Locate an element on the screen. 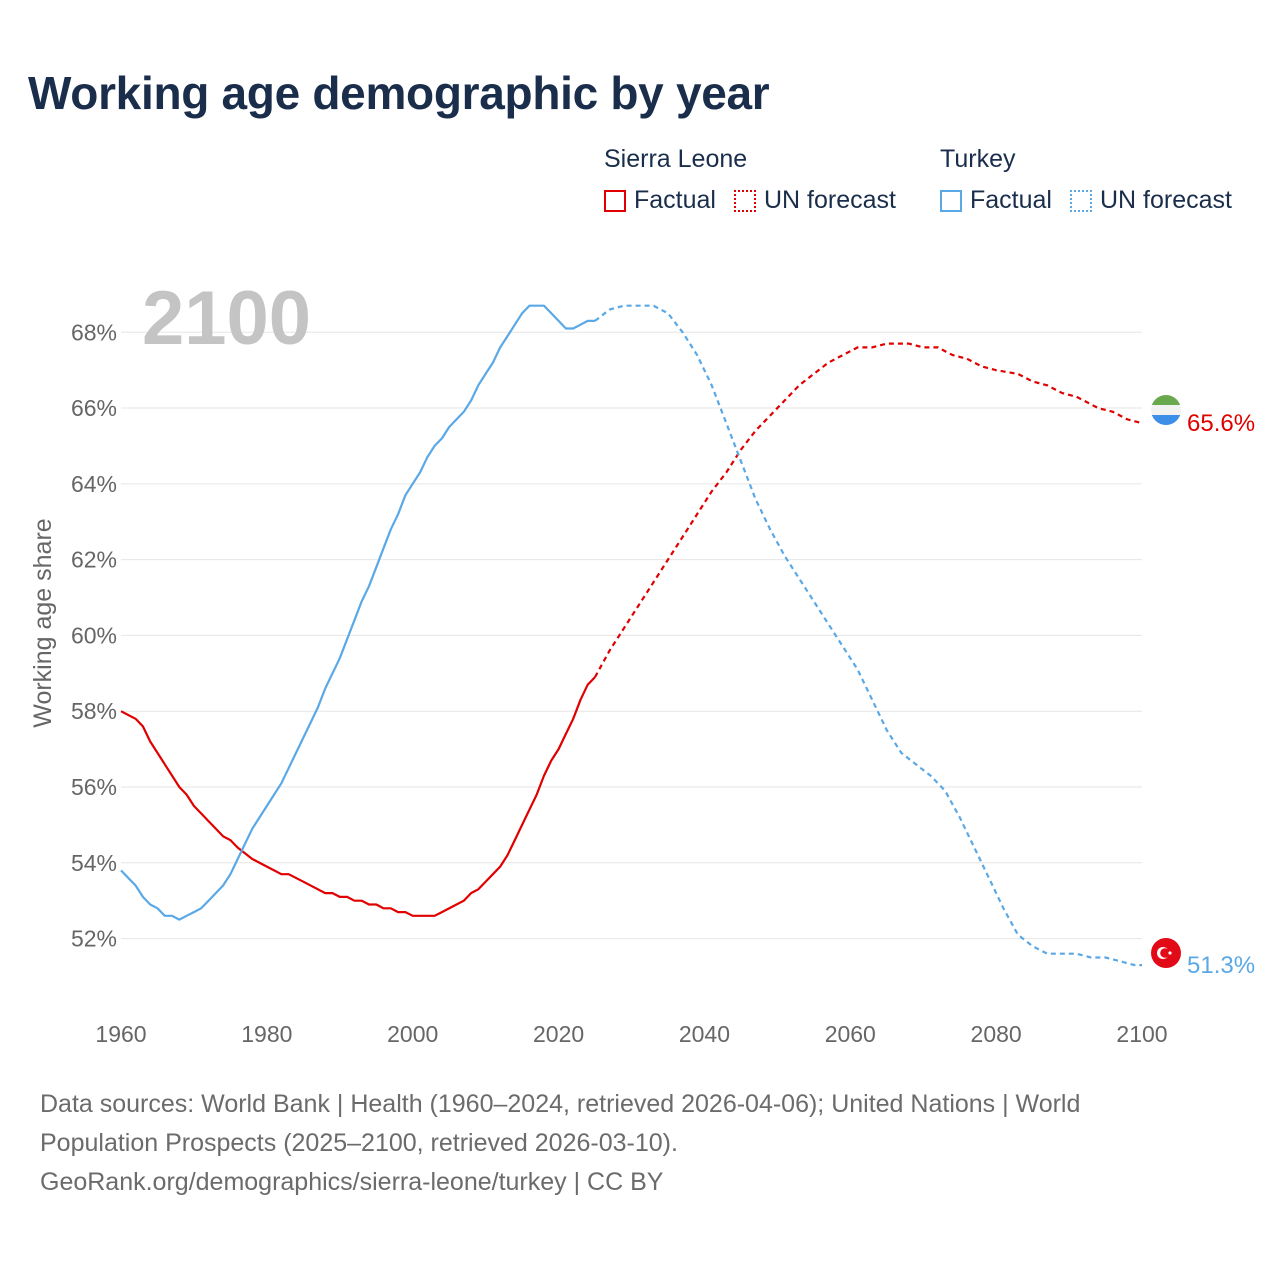  y-tick-label: 62% is located at coordinates (94, 560).